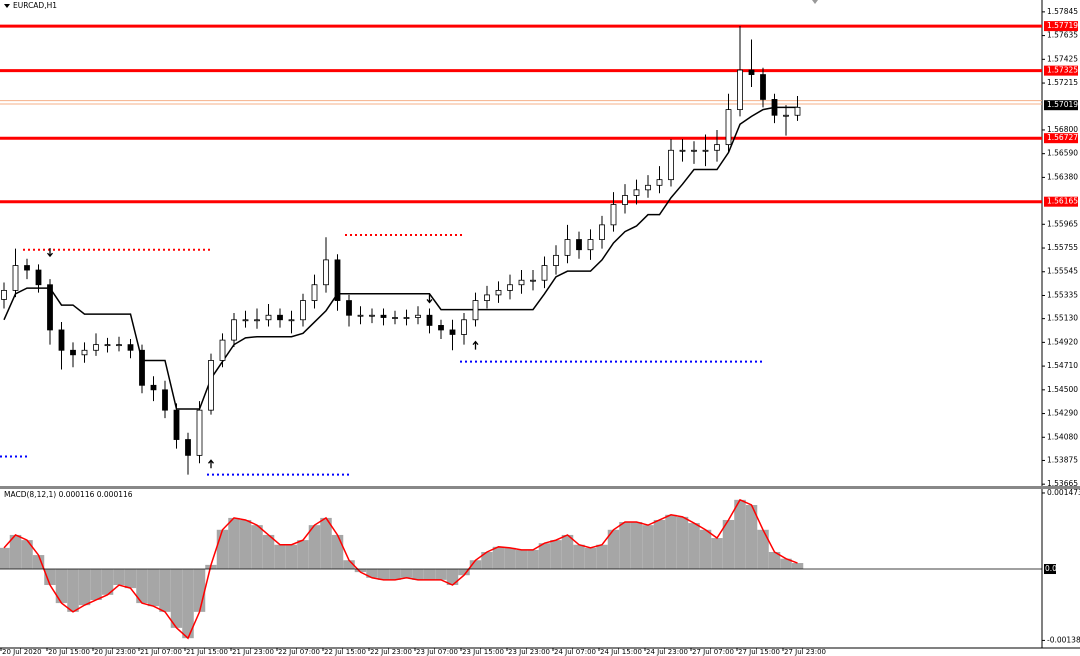 The height and width of the screenshot is (656, 1080). What do you see at coordinates (483, 652) in the screenshot?
I see `x-tick-label: 23 Jul 15:00` at bounding box center [483, 652].